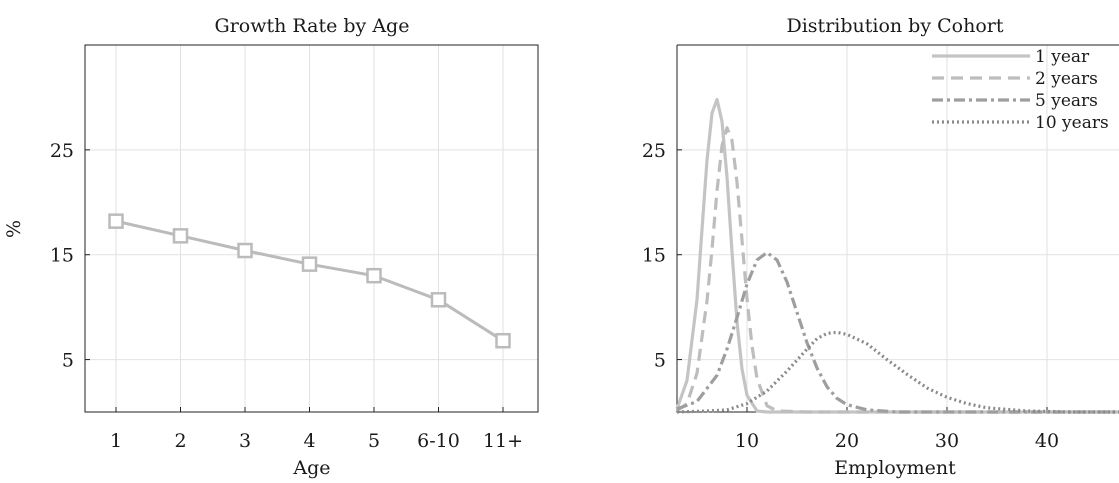 The height and width of the screenshot is (483, 1119). Describe the element at coordinates (897, 332) in the screenshot. I see `series-line-5-years` at that location.